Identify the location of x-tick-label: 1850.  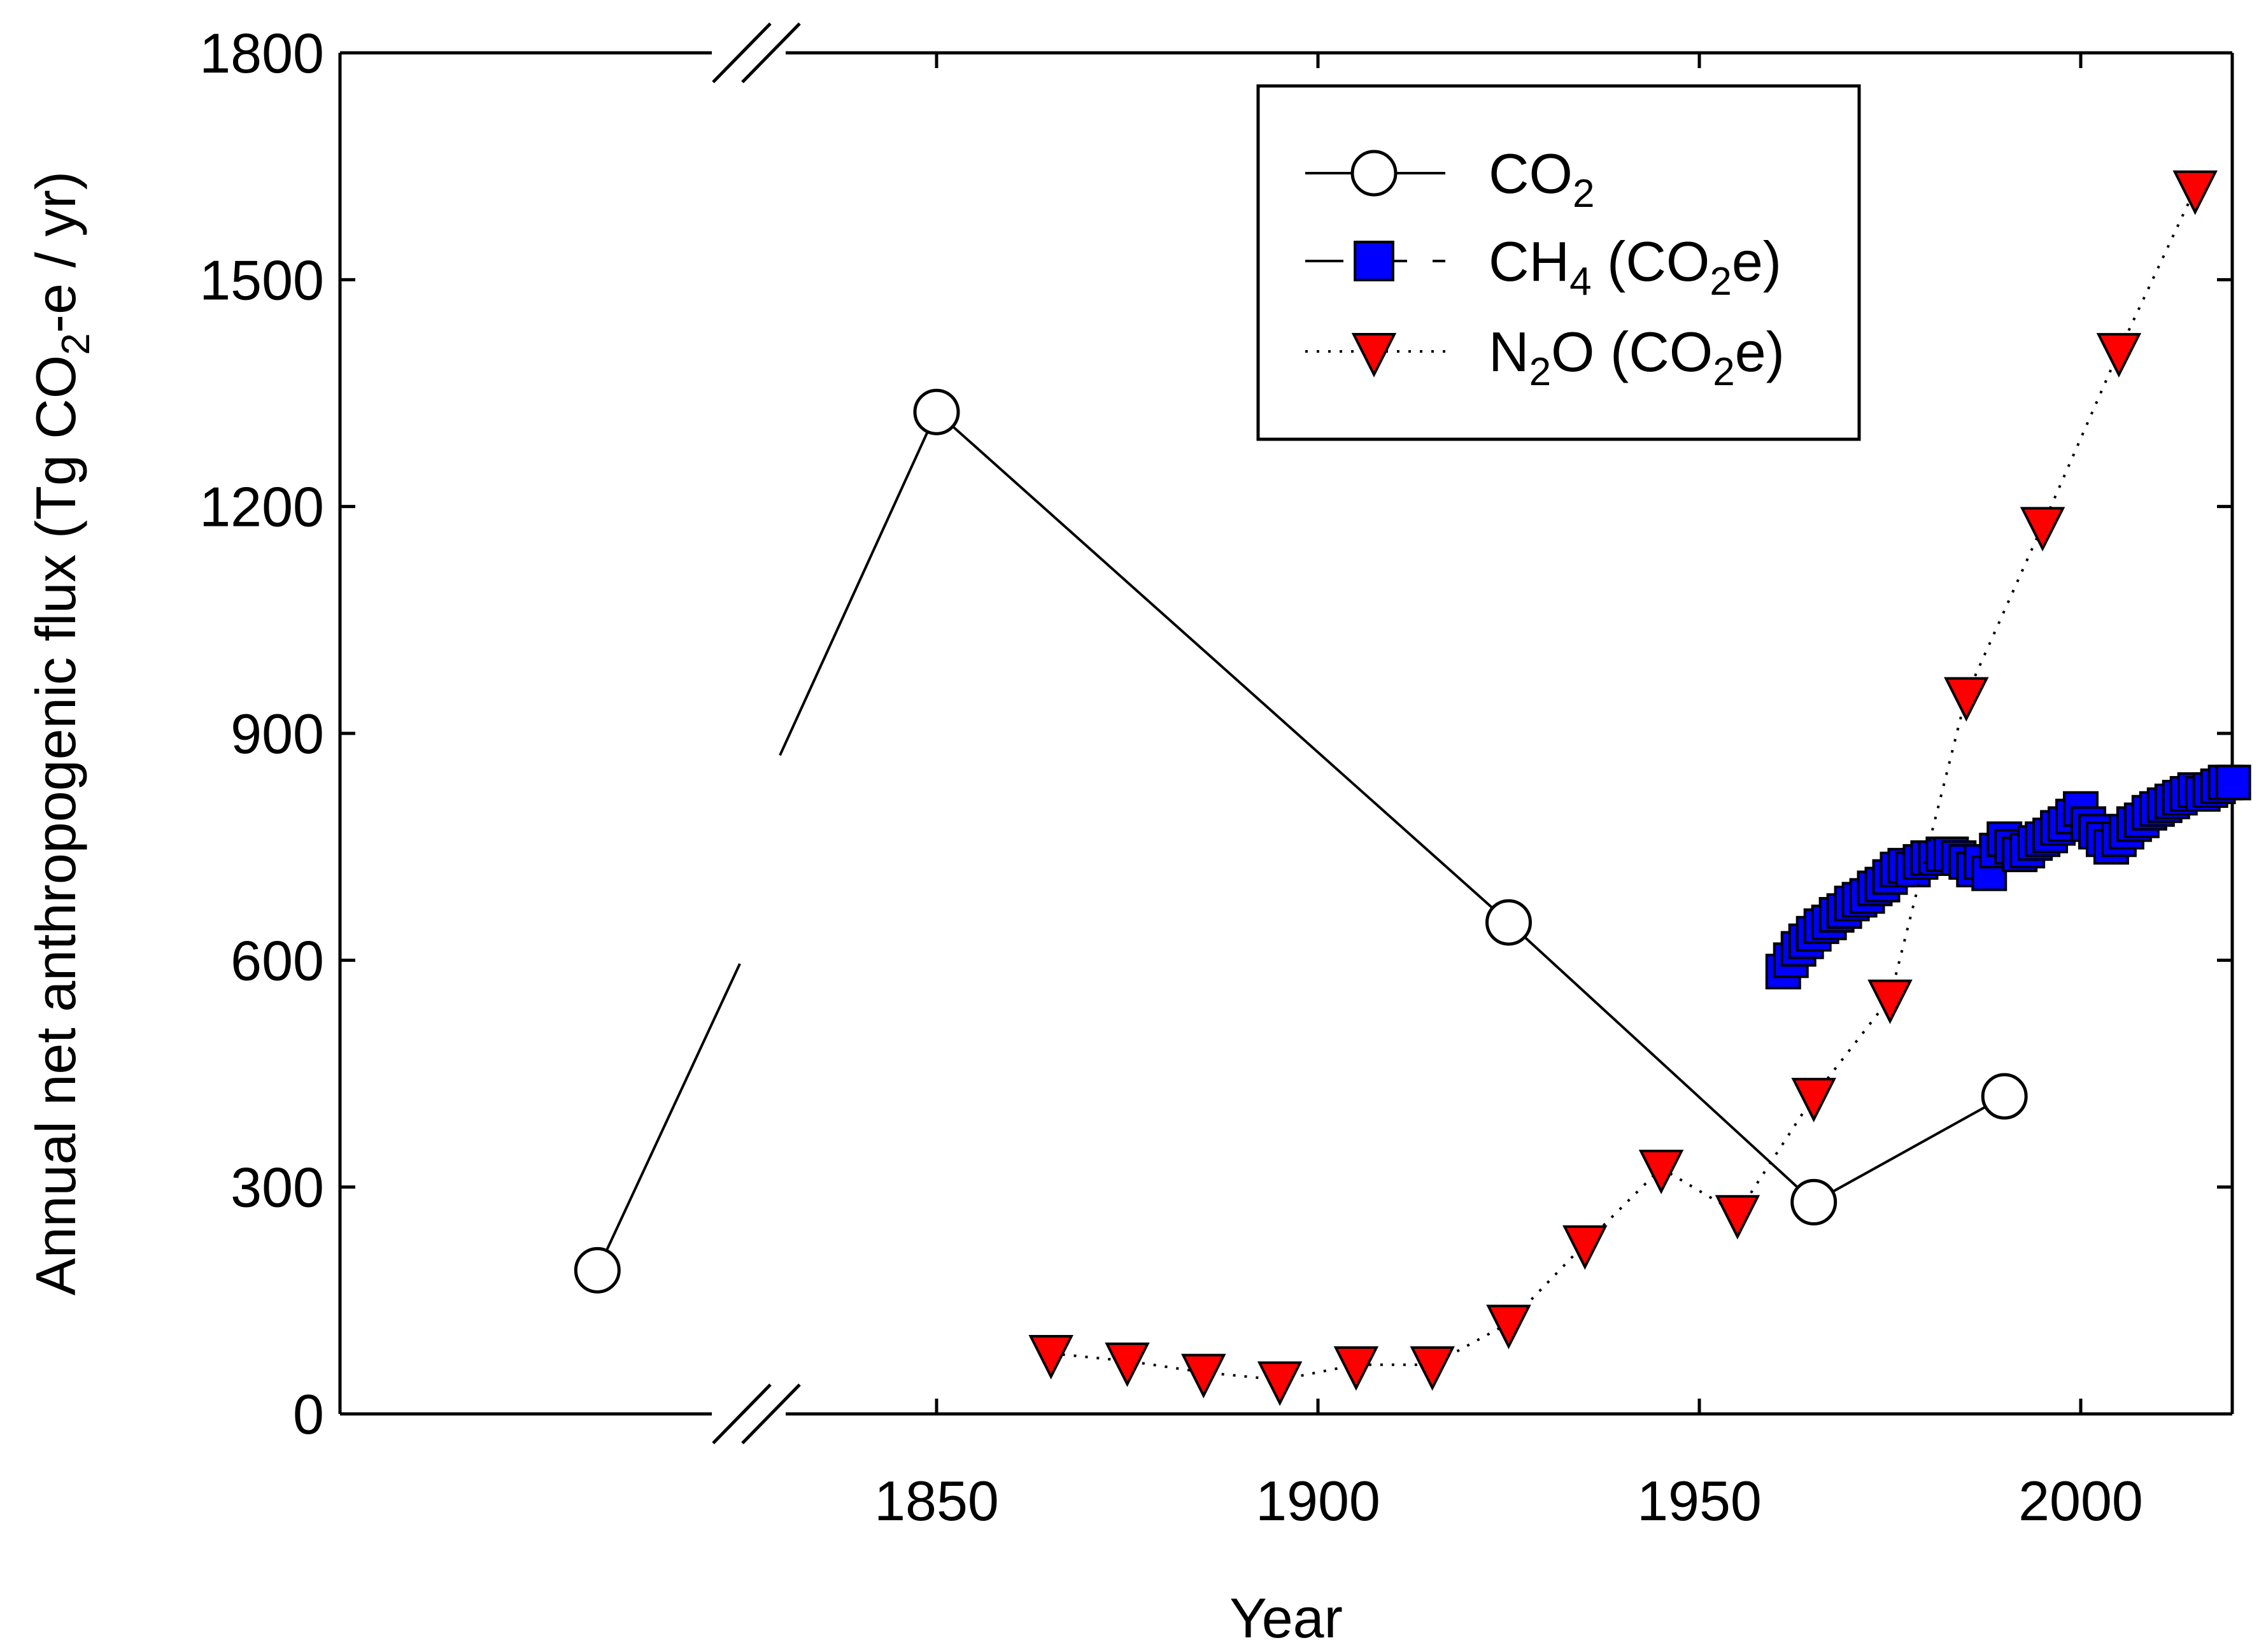
(937, 1500).